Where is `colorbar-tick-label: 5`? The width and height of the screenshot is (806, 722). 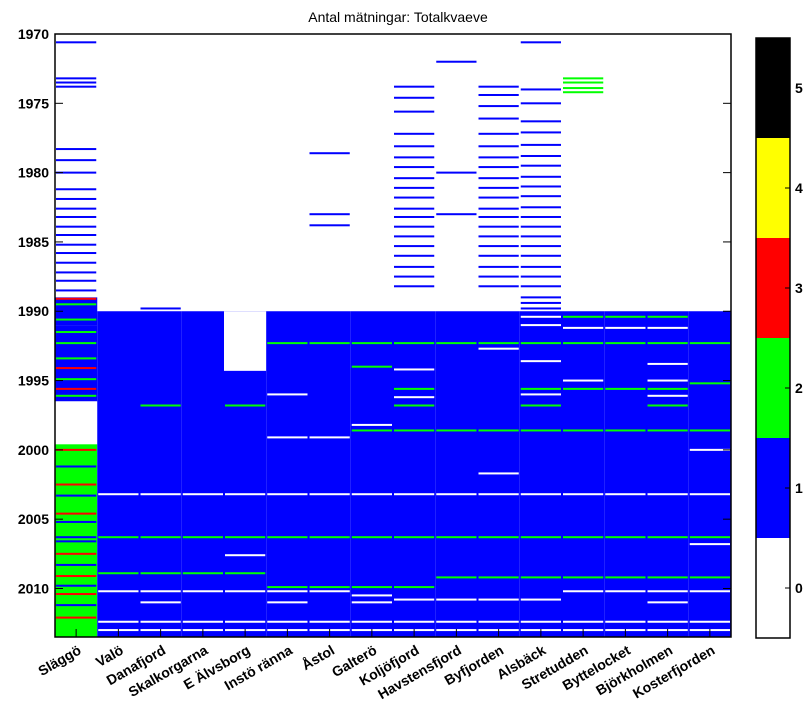 colorbar-tick-label: 5 is located at coordinates (799, 88).